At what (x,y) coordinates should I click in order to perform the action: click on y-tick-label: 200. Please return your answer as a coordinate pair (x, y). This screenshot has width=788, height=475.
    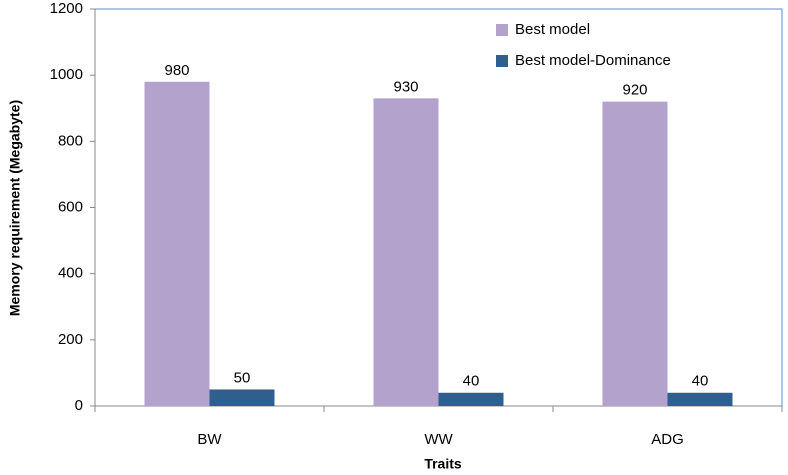
    Looking at the image, I should click on (70, 339).